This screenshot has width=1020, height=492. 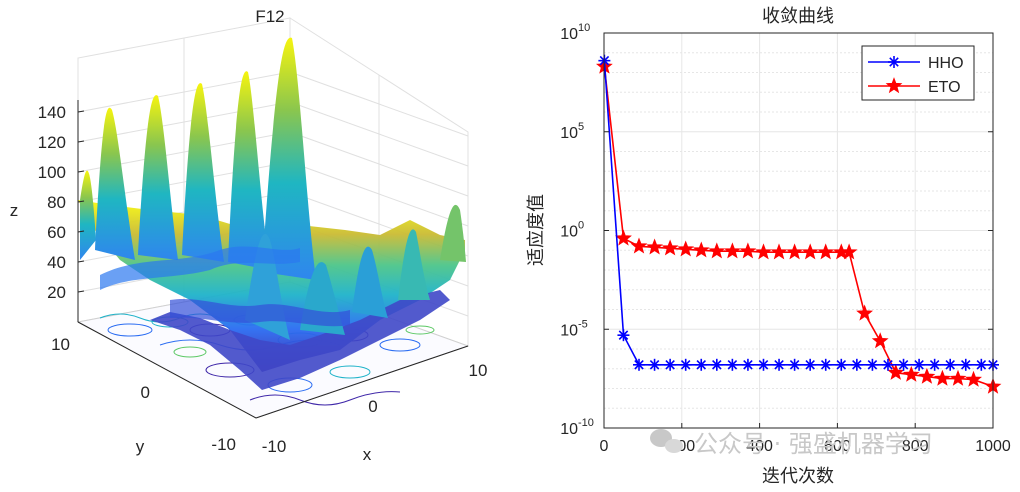 I want to click on x-tick-label: -10, so click(x=274, y=446).